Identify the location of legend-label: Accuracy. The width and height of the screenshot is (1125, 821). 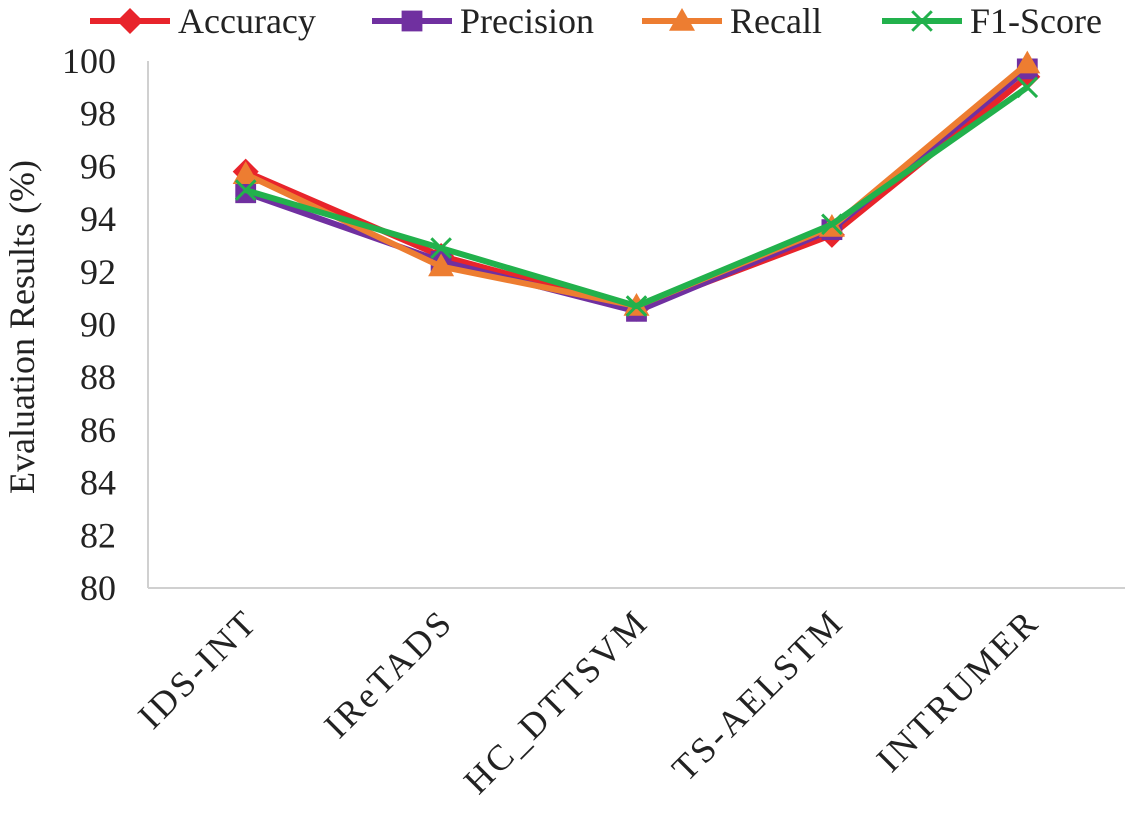
(247, 21).